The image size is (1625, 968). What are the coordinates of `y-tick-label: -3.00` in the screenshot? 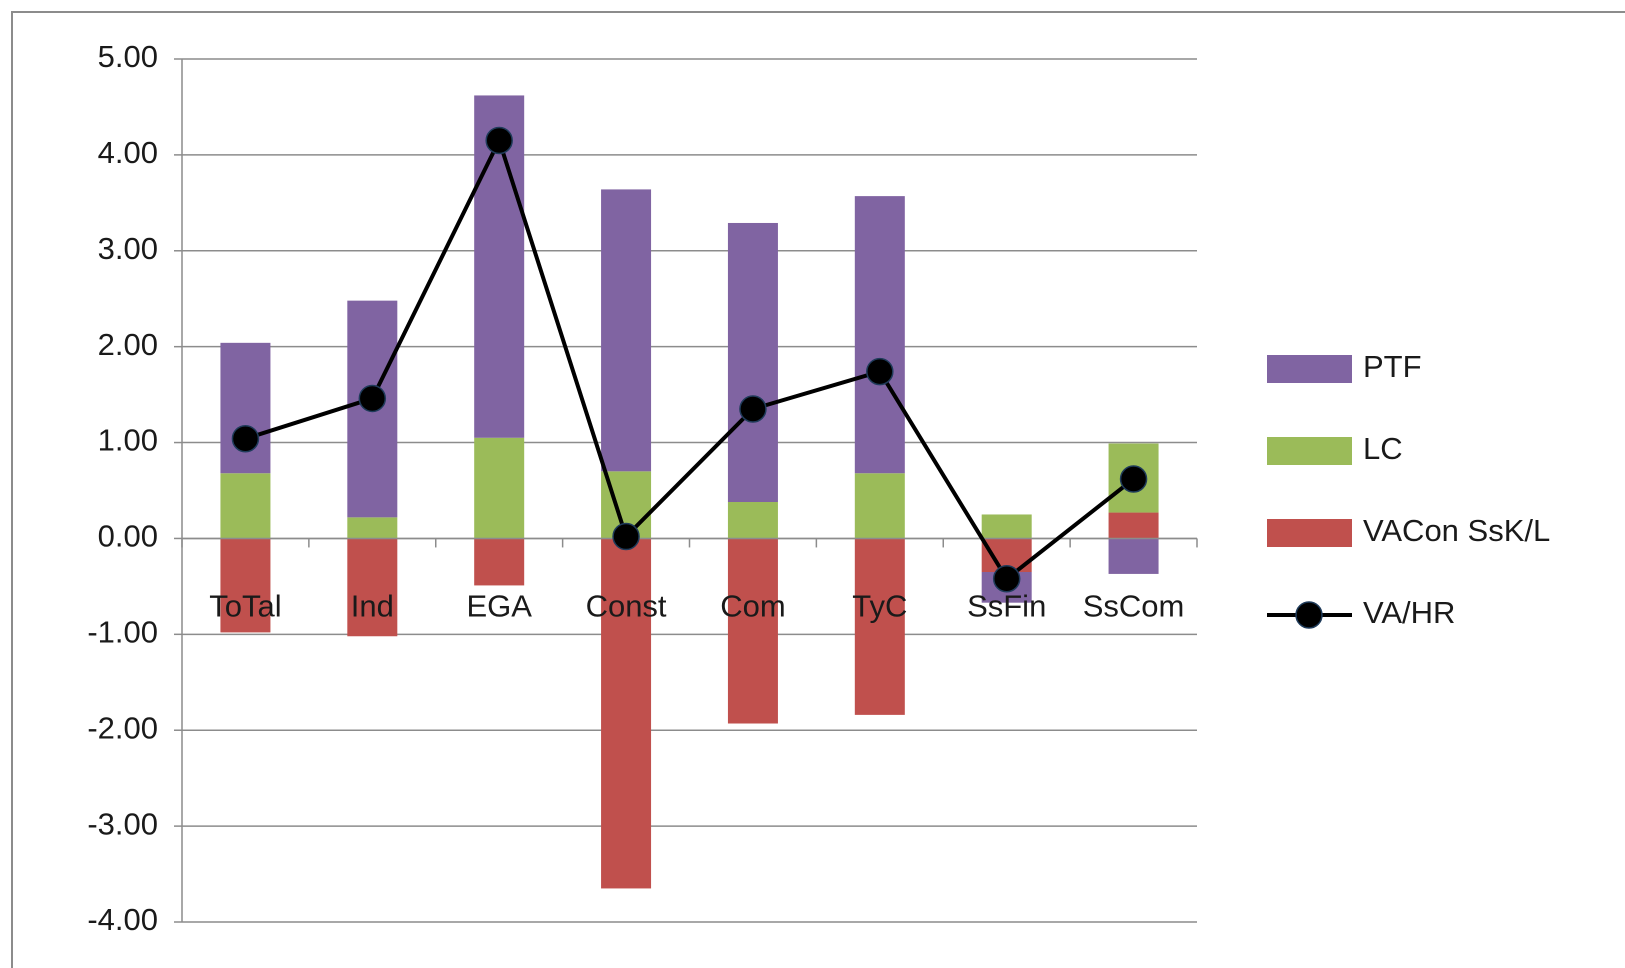 It's located at (122, 823).